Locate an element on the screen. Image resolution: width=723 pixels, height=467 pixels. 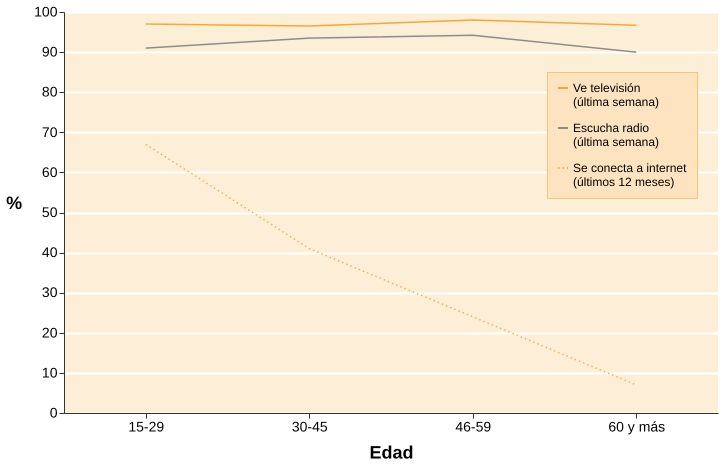
y-tick-label: 100 is located at coordinates (46, 12).